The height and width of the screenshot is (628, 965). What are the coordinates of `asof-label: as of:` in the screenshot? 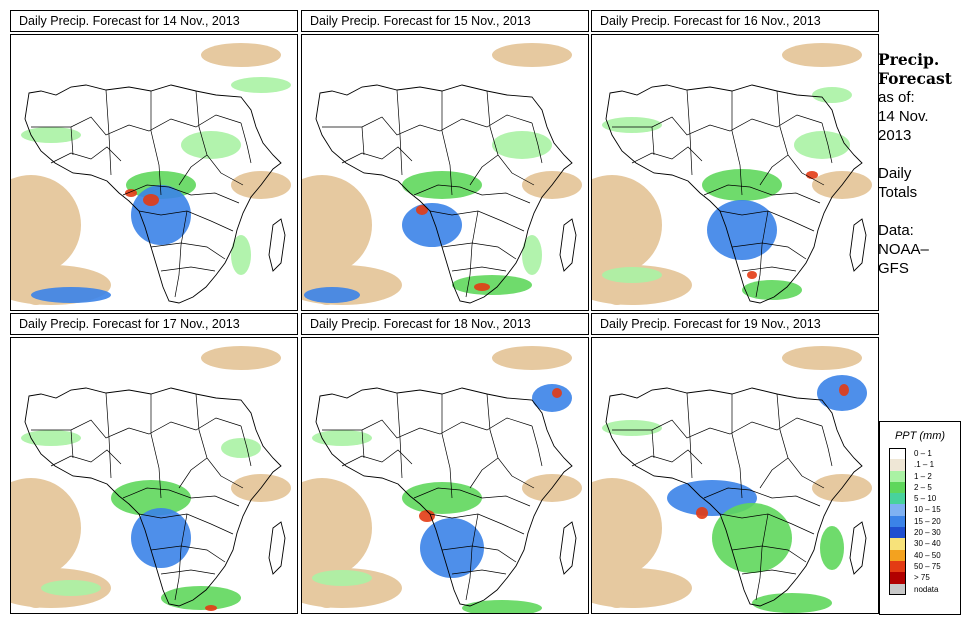 It's located at (896, 97).